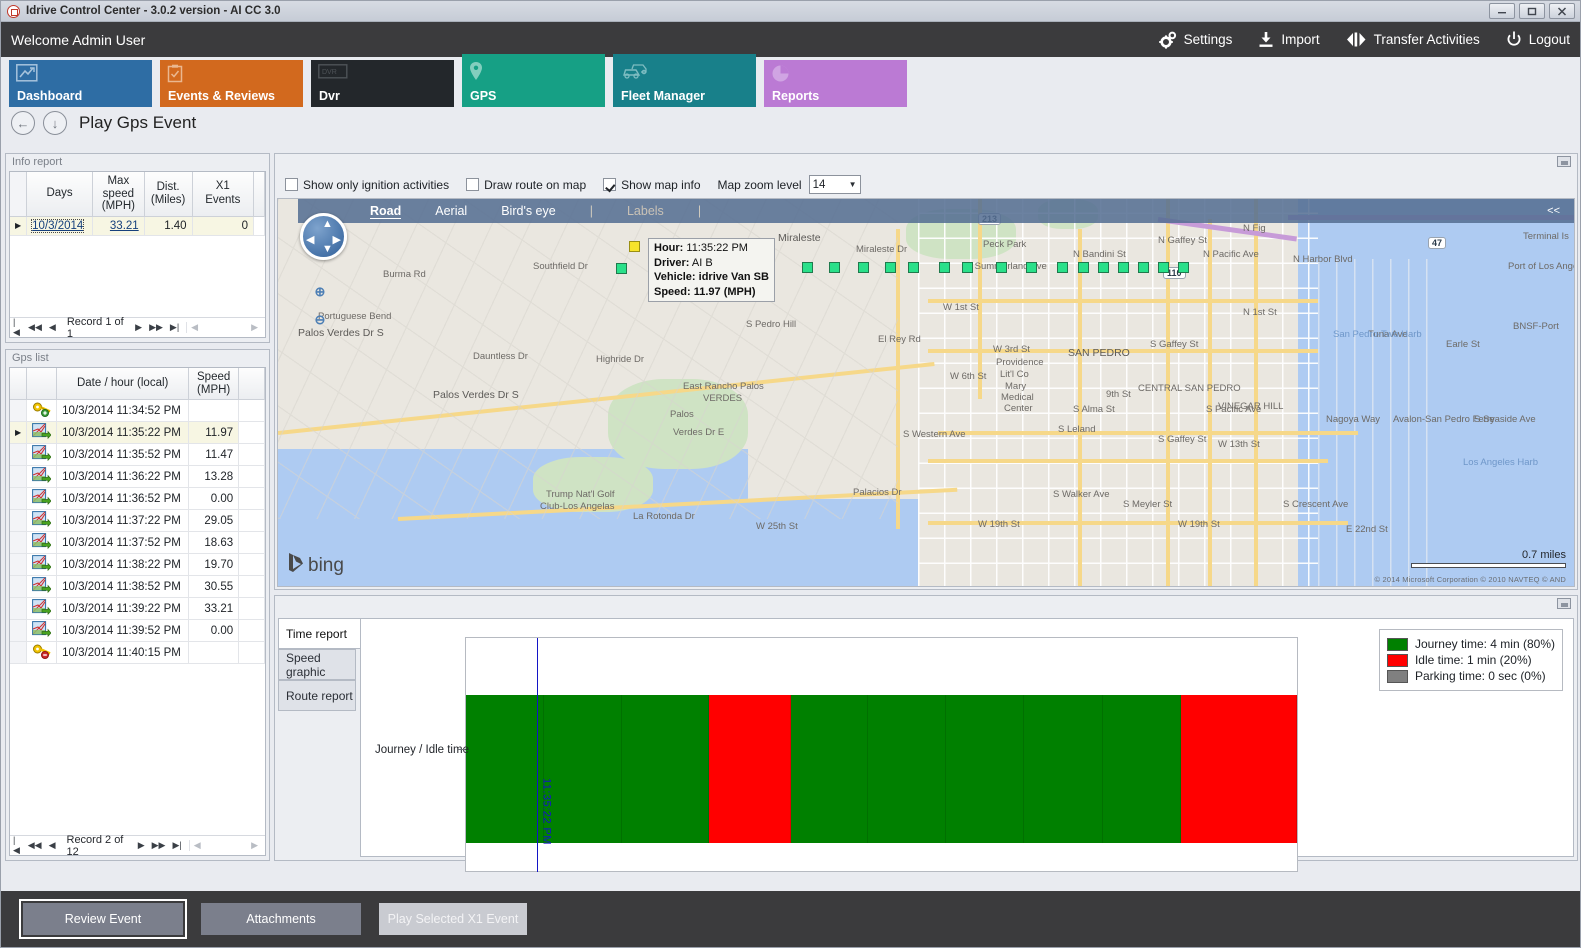 This screenshot has width=1581, height=948. What do you see at coordinates (137, 543) in the screenshot?
I see `table-row: 10/3/2014 11:37:52 PM 18.63` at bounding box center [137, 543].